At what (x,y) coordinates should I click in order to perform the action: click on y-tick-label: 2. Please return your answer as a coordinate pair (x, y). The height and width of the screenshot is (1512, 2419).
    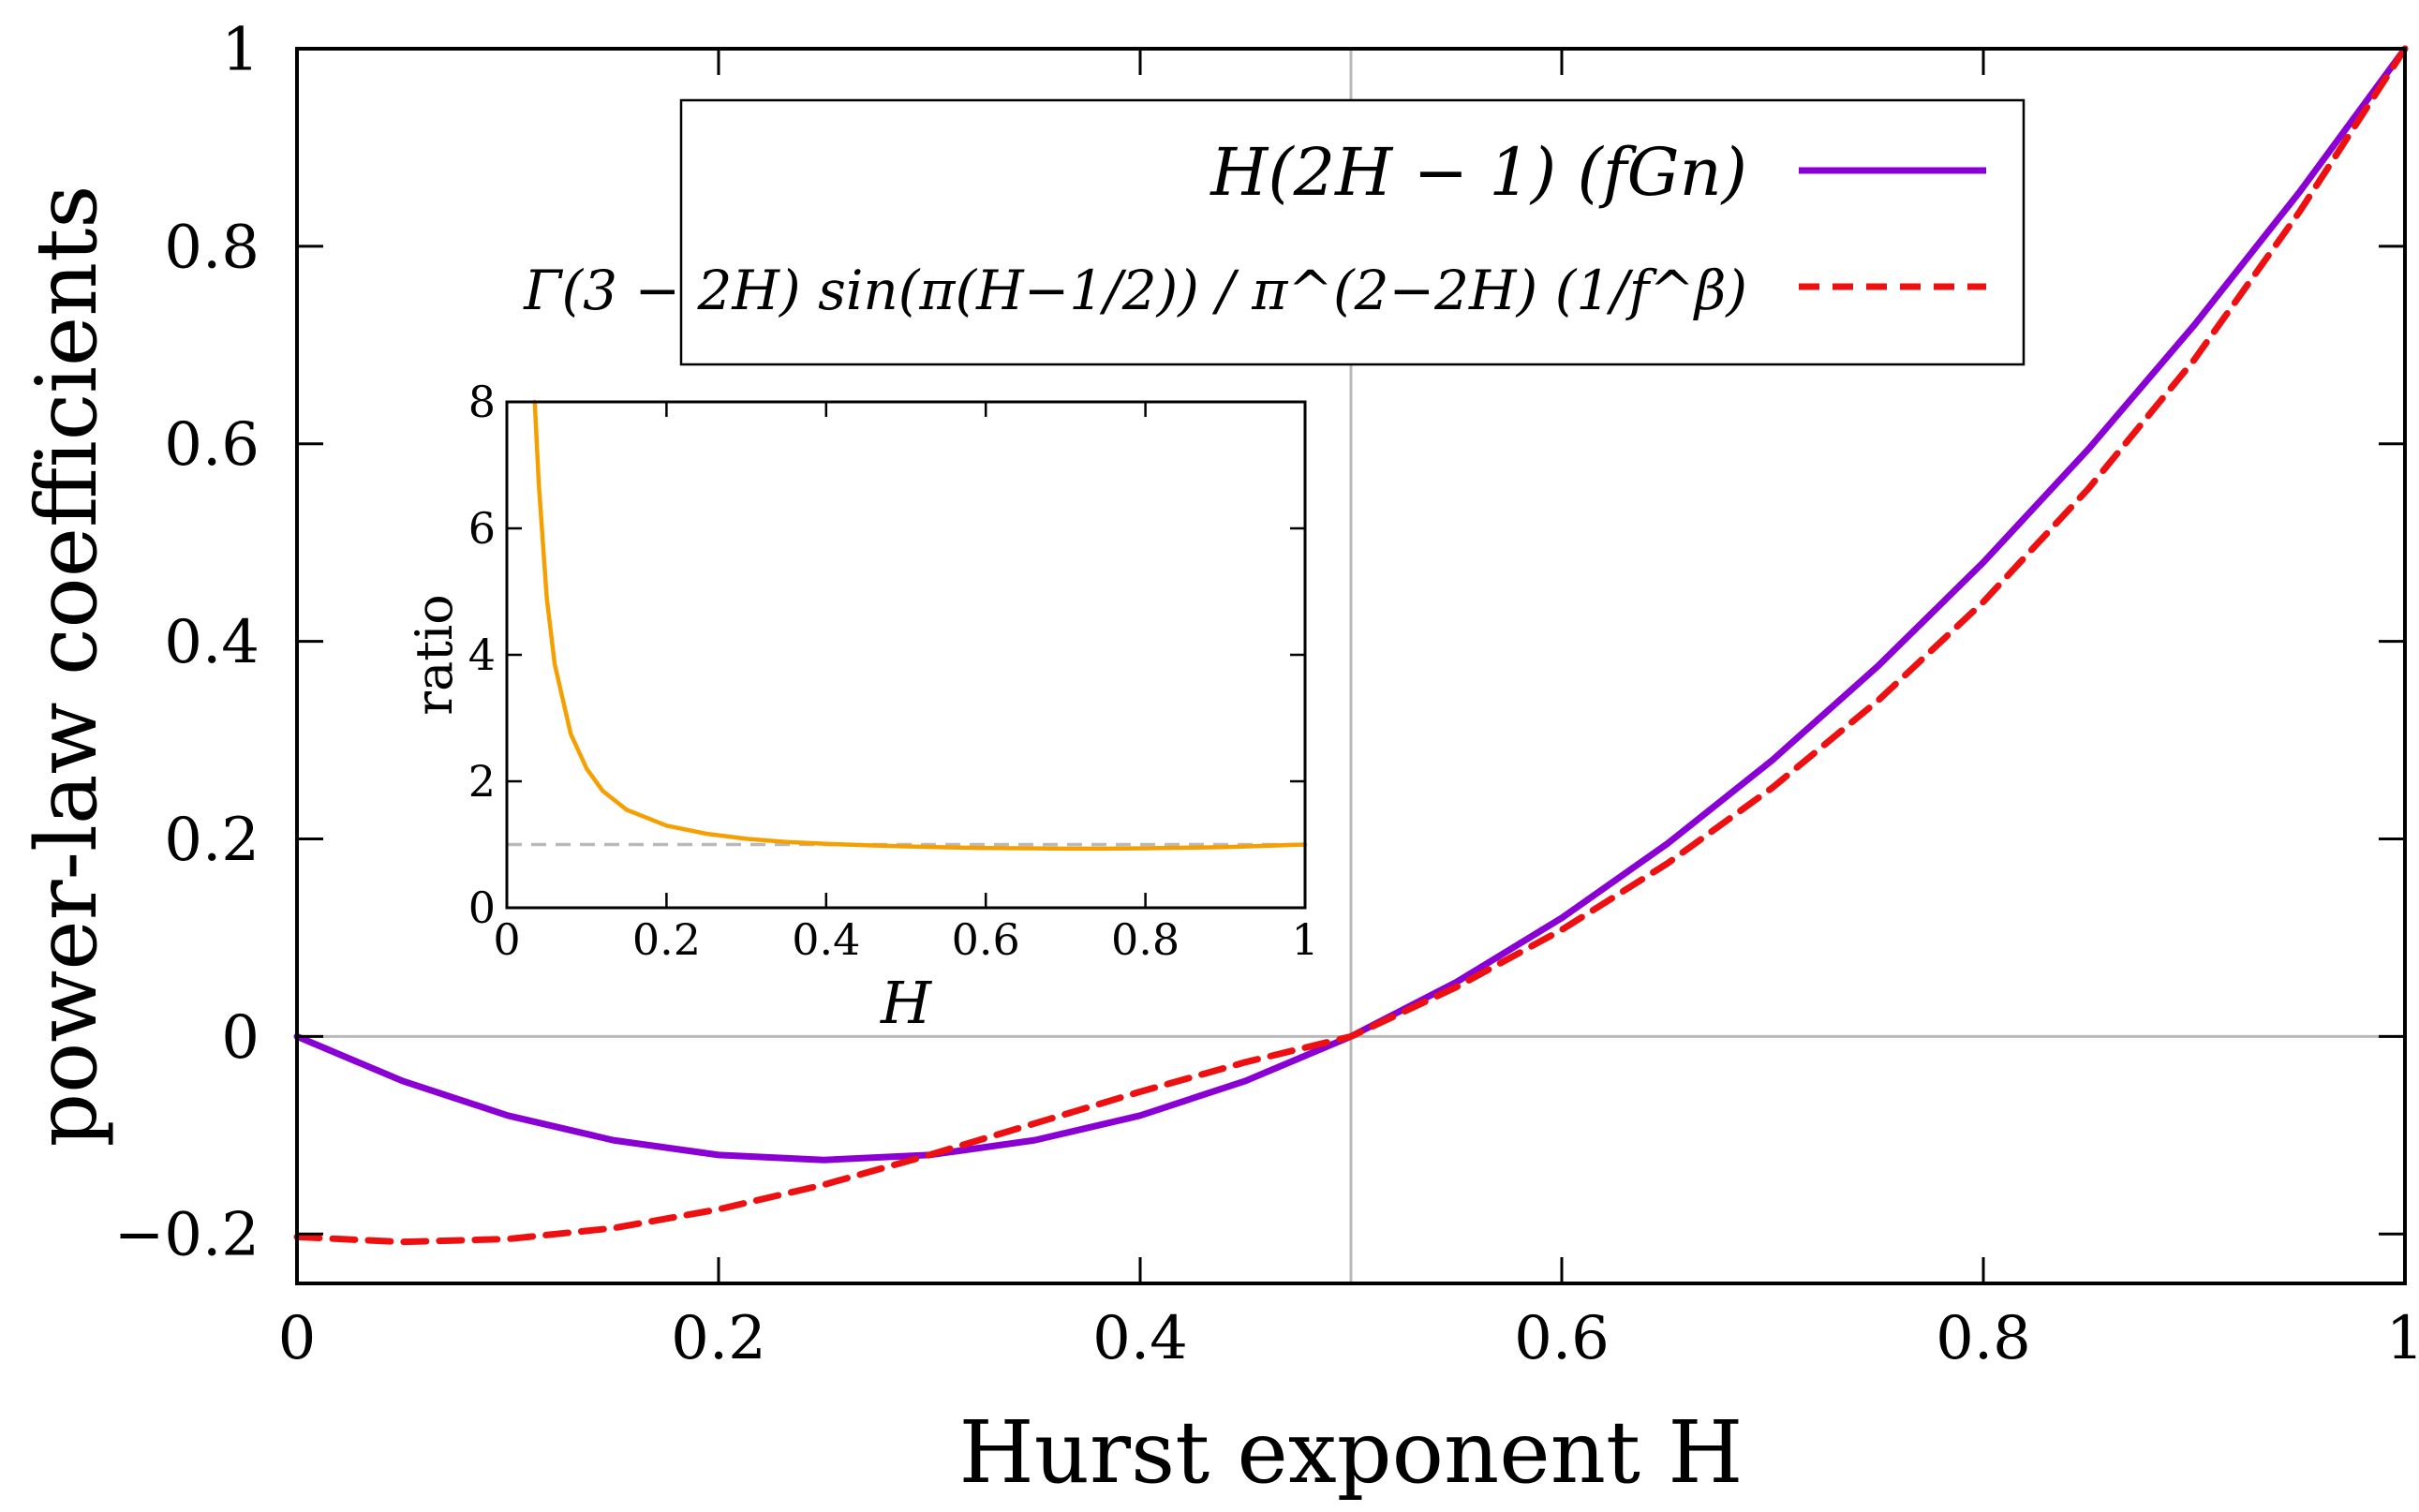
    Looking at the image, I should click on (482, 781).